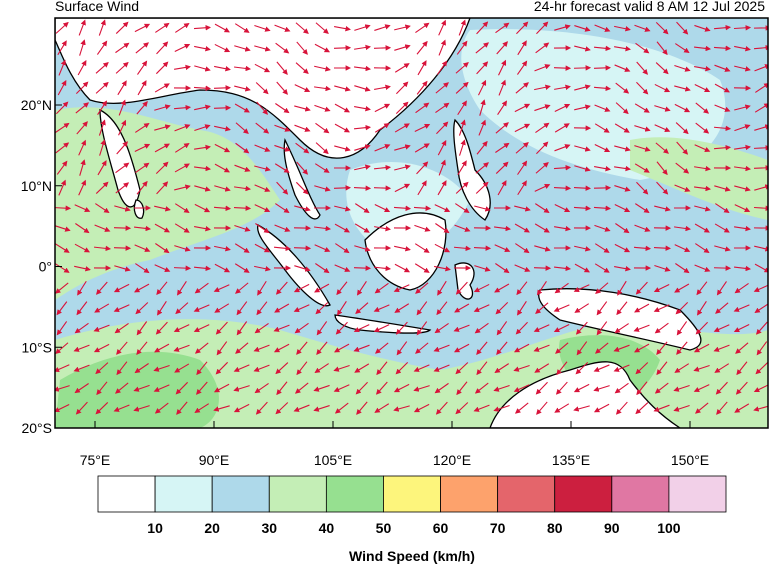  I want to click on colorbar: 10 20 30 40 50 60 70 80 90 100, so click(412, 506).